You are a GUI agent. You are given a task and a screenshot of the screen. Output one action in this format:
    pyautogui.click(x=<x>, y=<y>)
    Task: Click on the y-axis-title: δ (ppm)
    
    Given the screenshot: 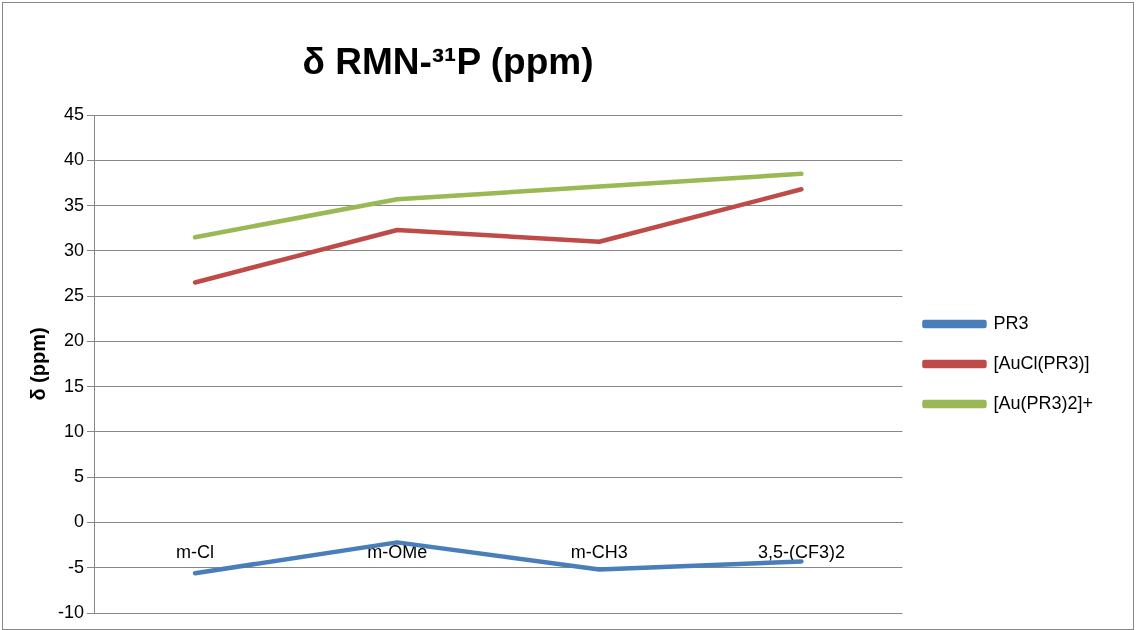 What is the action you would take?
    pyautogui.click(x=37, y=364)
    